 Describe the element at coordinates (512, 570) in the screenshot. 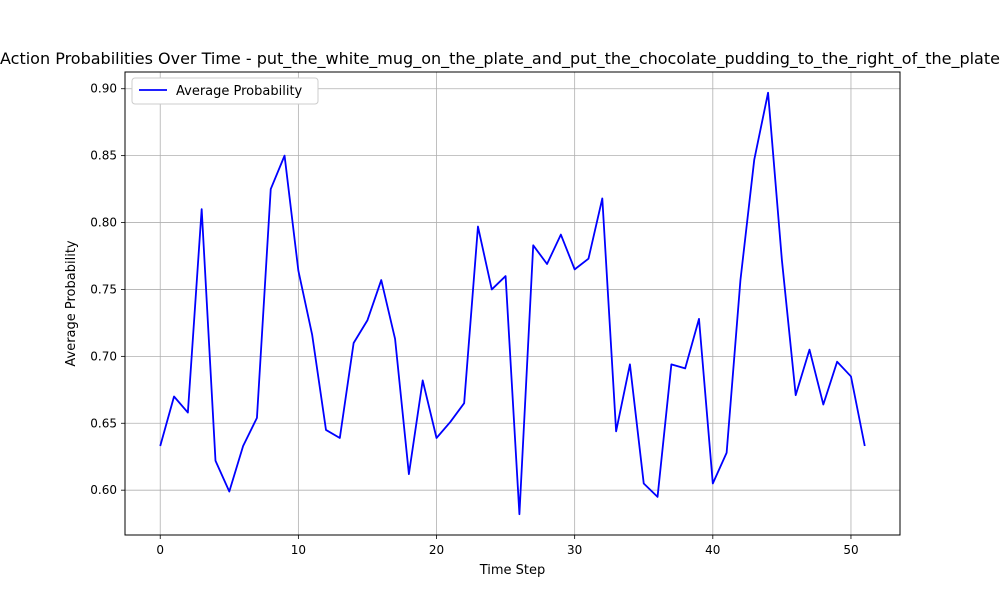

I see `x-axis-label: Time Step` at that location.